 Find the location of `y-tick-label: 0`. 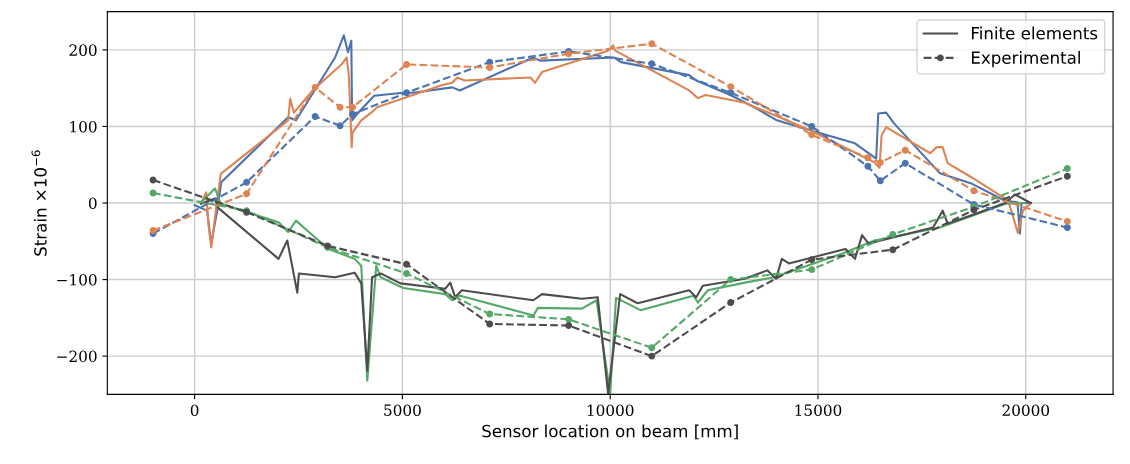

y-tick-label: 0 is located at coordinates (92, 203).